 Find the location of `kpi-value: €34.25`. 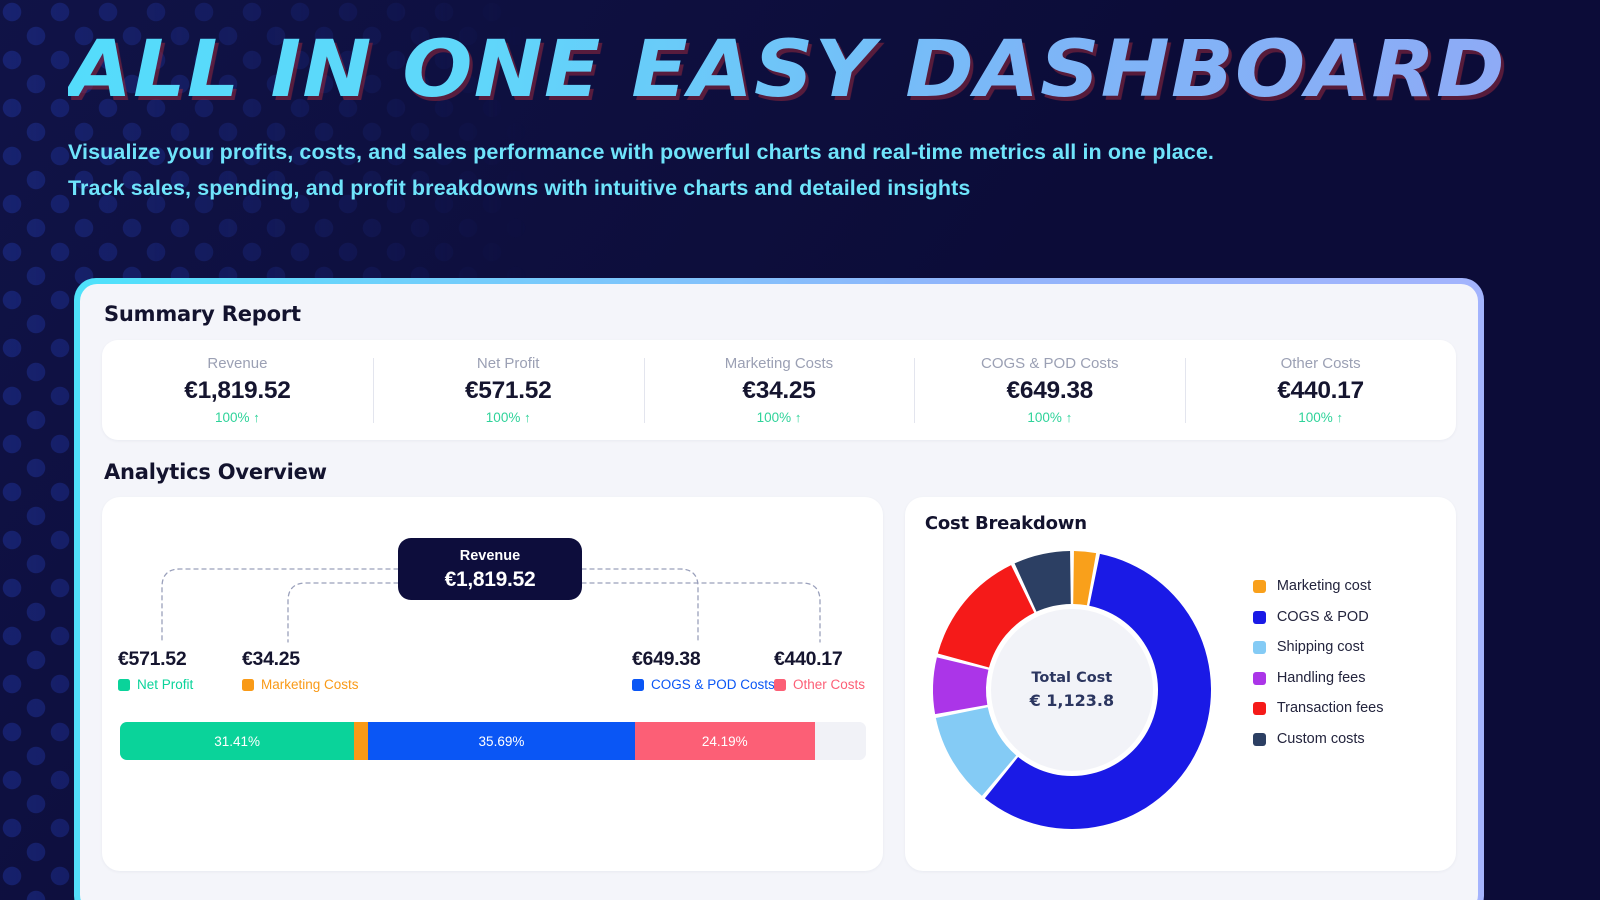

kpi-value: €34.25 is located at coordinates (779, 390).